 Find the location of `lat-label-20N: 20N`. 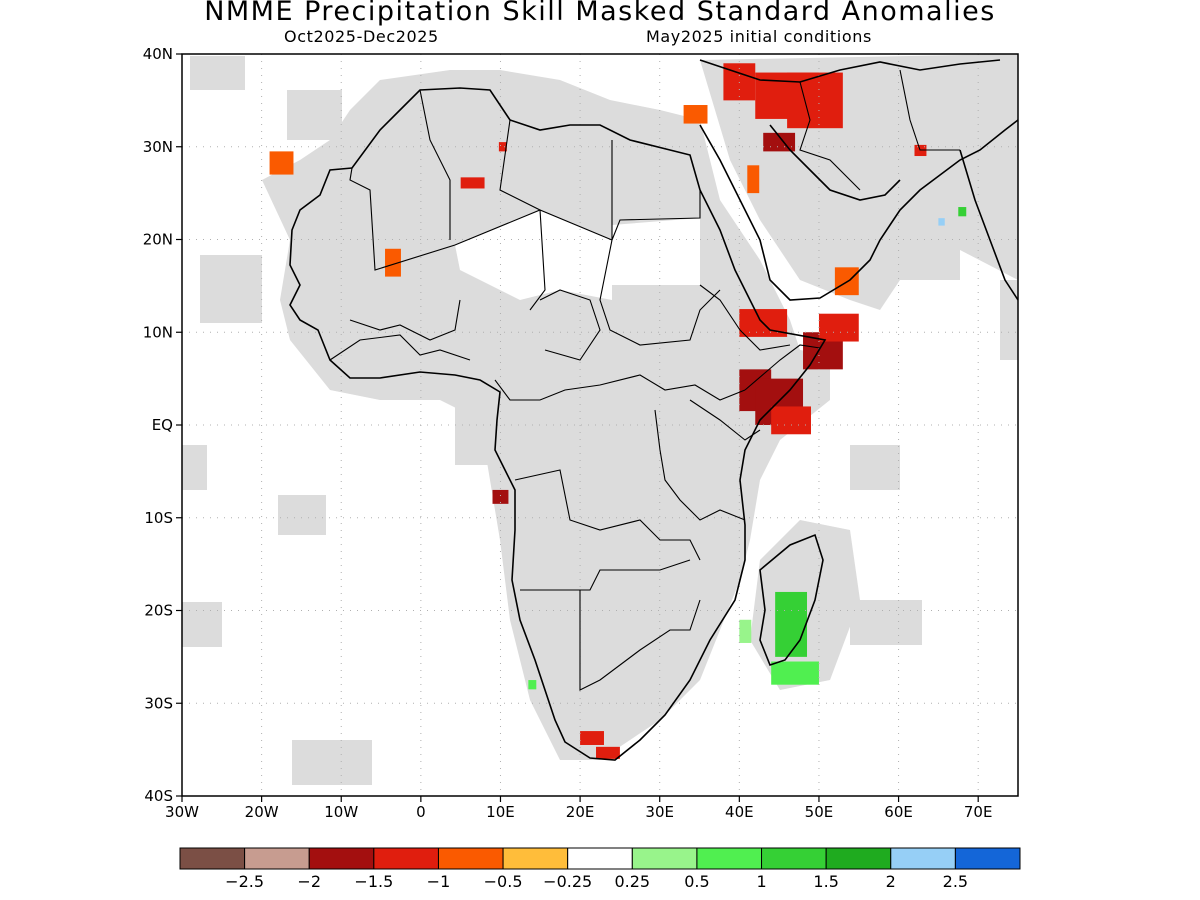

lat-label-20N: 20N is located at coordinates (158, 240).